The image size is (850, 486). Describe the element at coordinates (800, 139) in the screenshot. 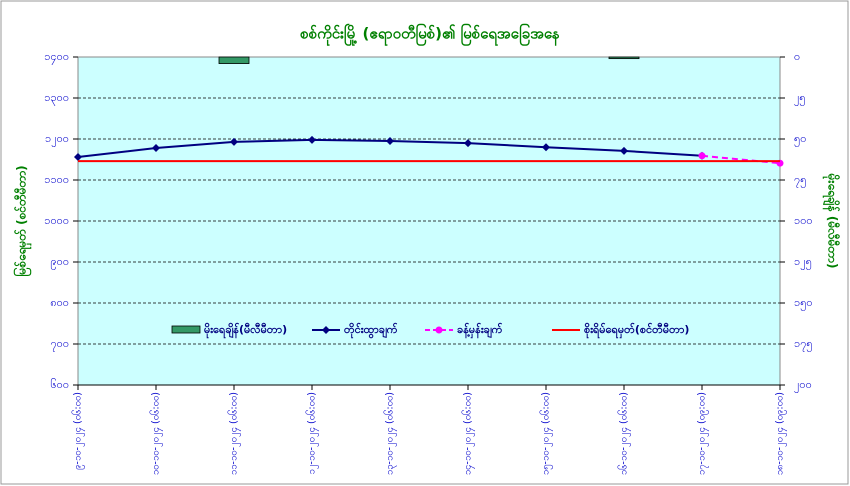

I see `y2-tick-label: ၅၀` at that location.